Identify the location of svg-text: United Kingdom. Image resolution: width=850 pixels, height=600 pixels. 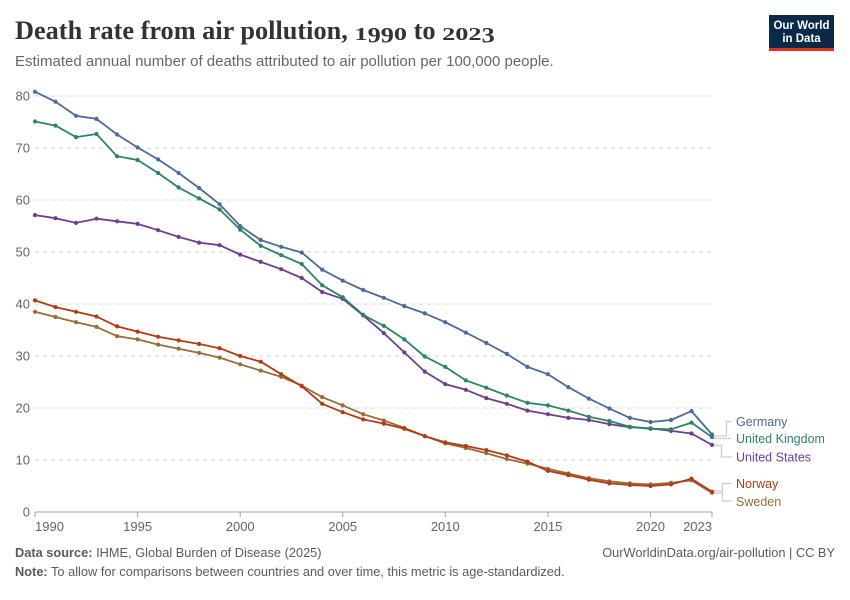
(780, 439).